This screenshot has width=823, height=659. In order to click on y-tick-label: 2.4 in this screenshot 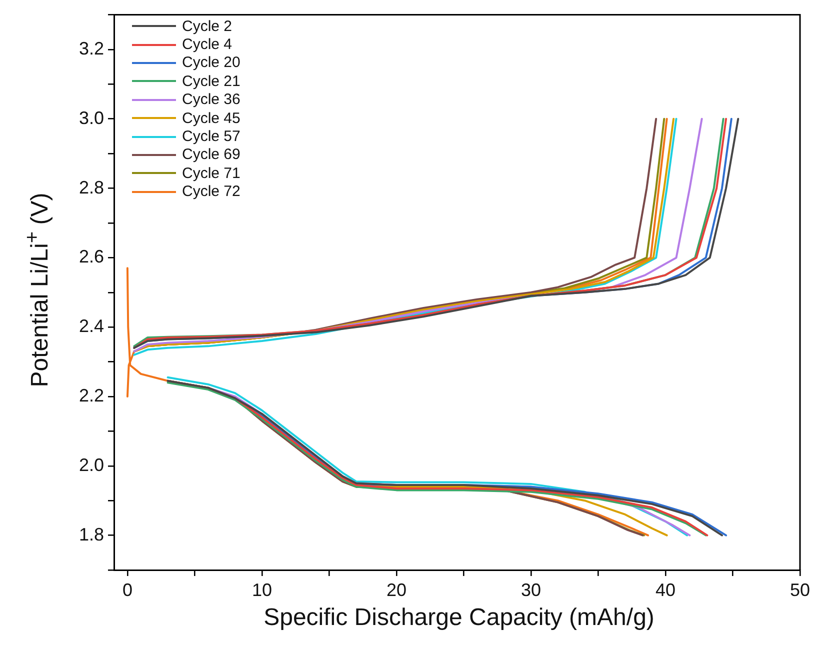, I will do `click(91, 326)`.